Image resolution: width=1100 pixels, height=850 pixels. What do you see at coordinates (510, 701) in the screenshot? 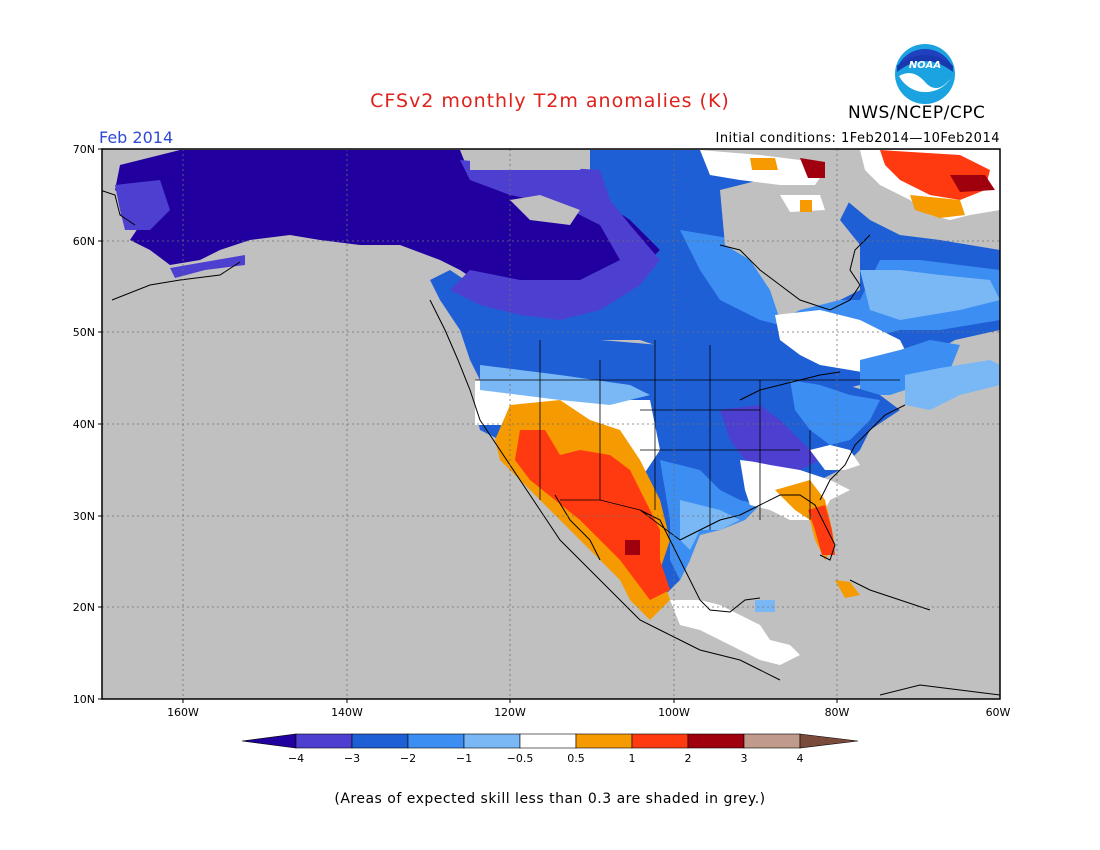
I see `lon-ticks` at bounding box center [510, 701].